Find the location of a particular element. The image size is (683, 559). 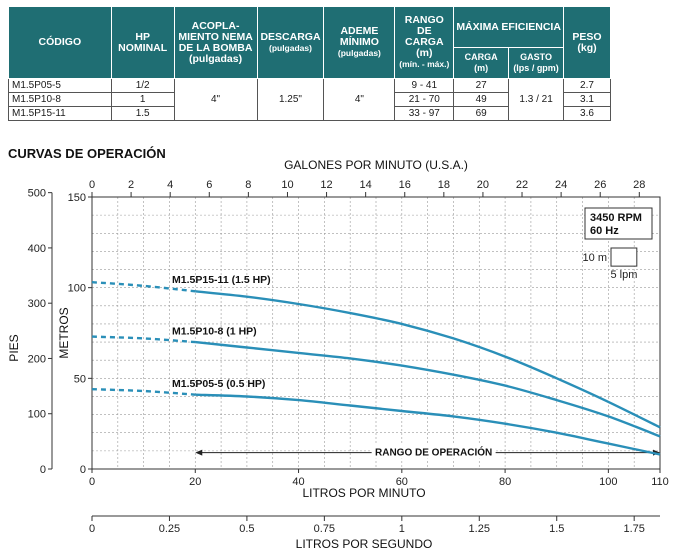

header-carga: CARGA (m) is located at coordinates (481, 63).